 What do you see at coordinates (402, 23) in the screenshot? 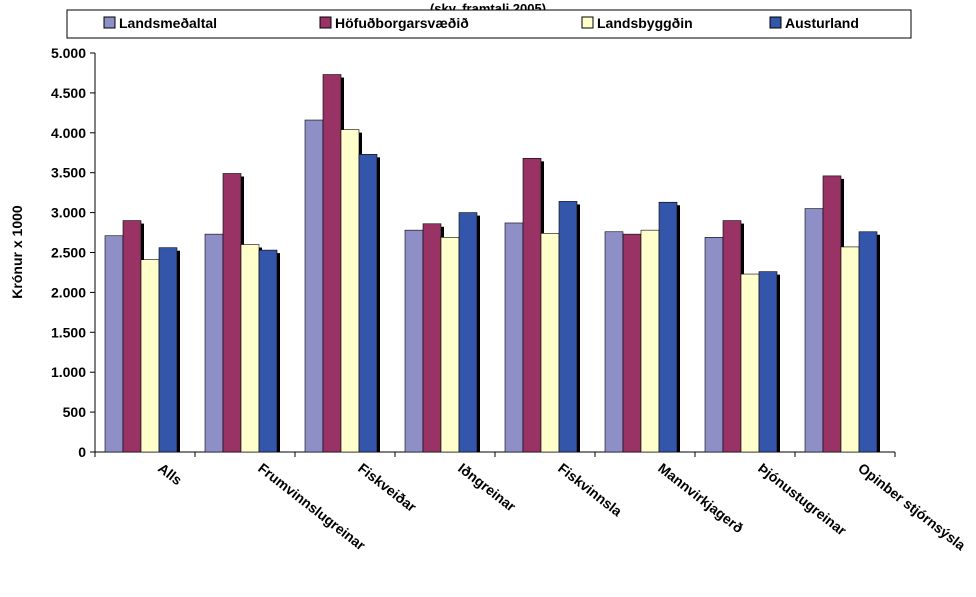
I see `legend-label: Höfuðborgarsvæðið` at bounding box center [402, 23].